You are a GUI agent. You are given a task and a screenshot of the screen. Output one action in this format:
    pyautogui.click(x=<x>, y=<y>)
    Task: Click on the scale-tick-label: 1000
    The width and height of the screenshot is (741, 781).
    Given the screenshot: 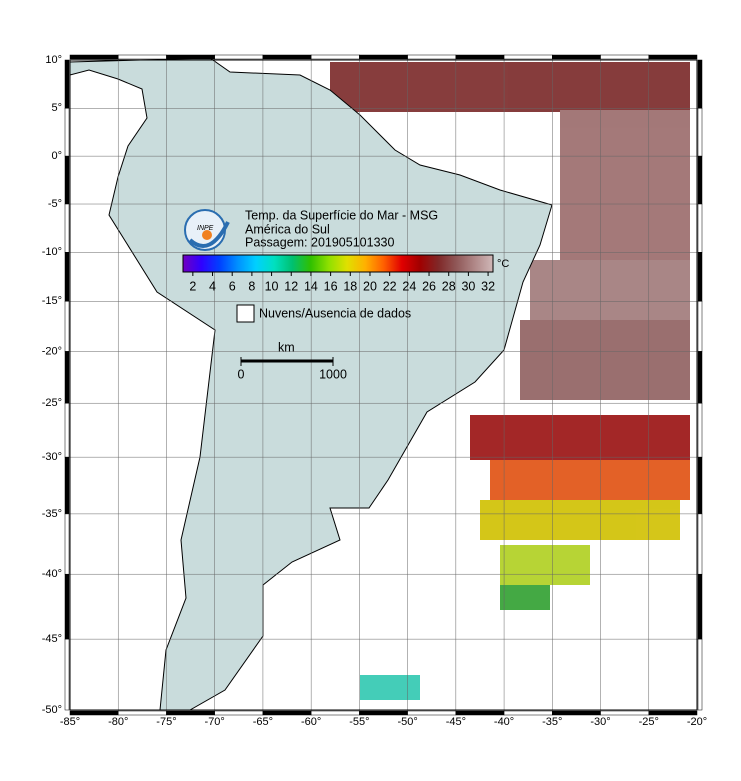 What is the action you would take?
    pyautogui.click(x=333, y=374)
    